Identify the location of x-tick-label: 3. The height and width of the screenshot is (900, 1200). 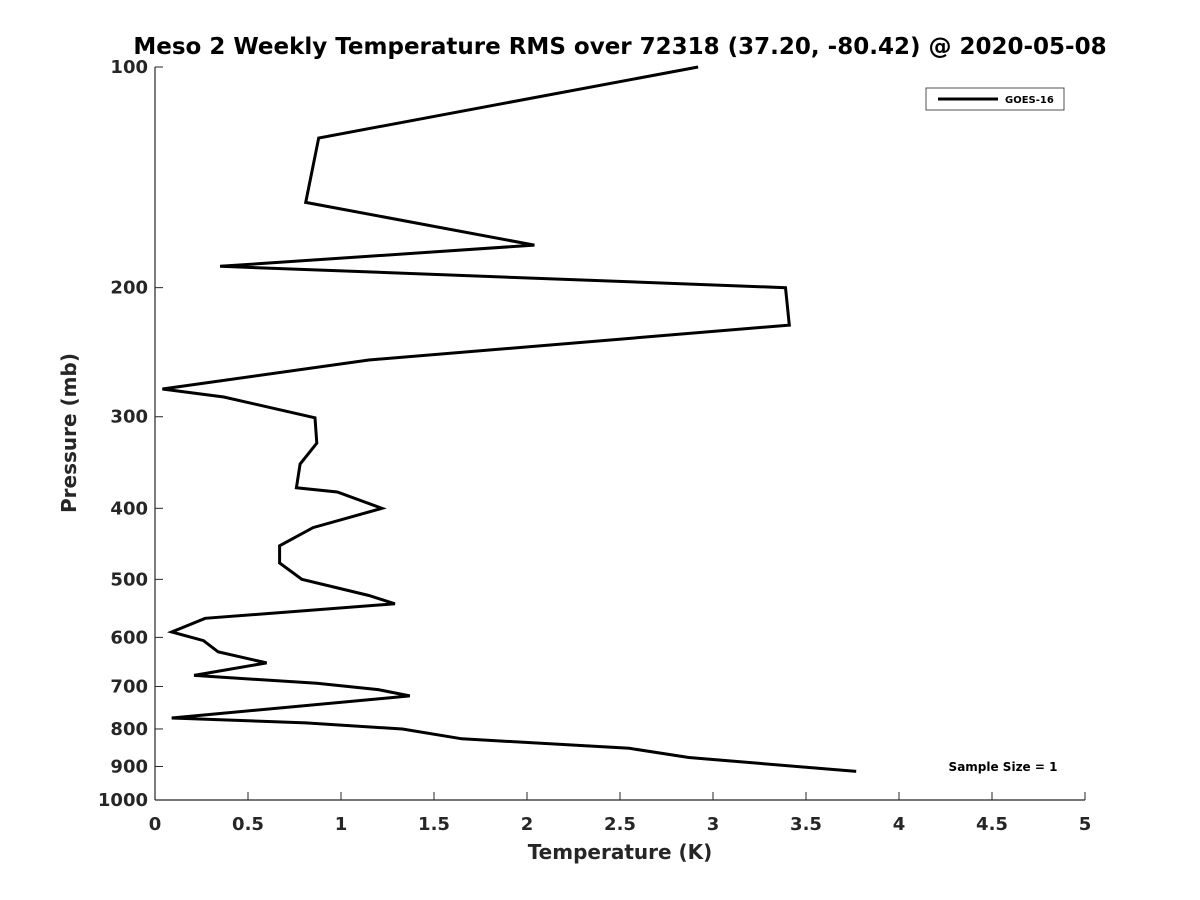
(713, 824).